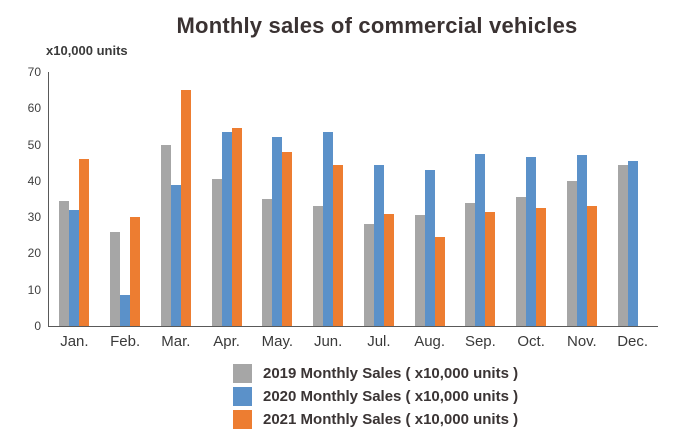 This screenshot has height=438, width=700. What do you see at coordinates (391, 396) in the screenshot?
I see `legend-label: 2020 Monthly Sales ( x10,000 units )` at bounding box center [391, 396].